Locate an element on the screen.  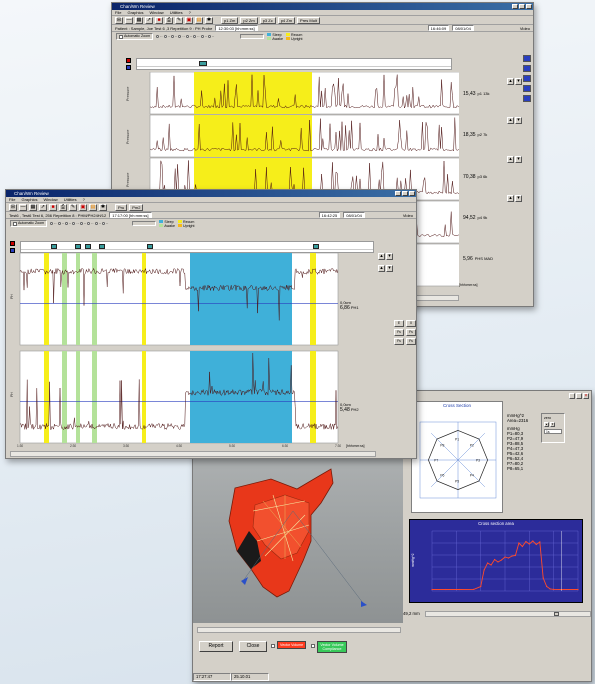
tab-p3: p3 Zc is located at coordinates (267, 20).